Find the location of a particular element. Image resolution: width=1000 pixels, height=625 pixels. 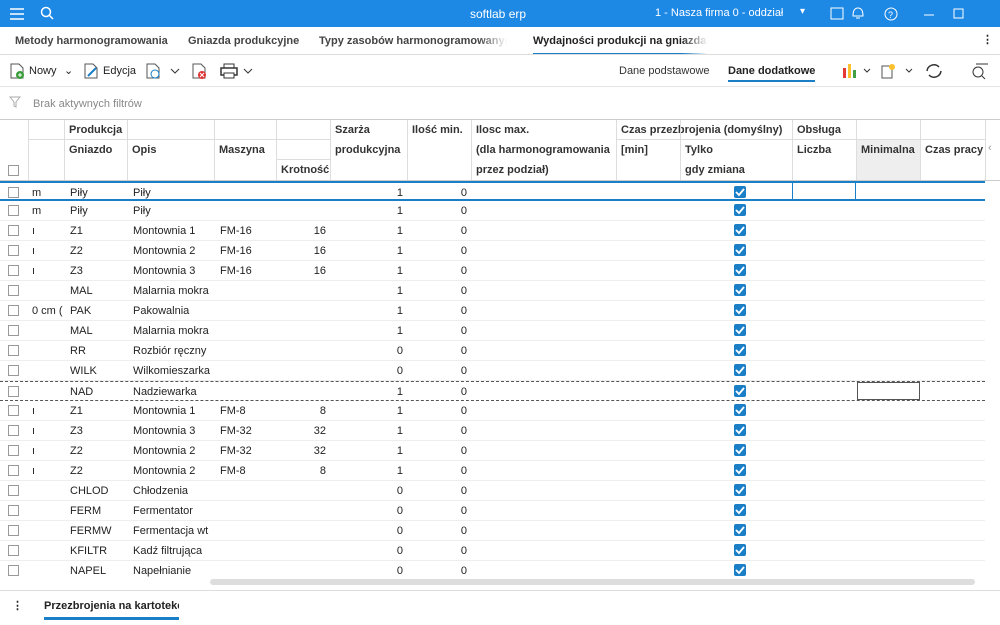

search-icon is located at coordinates (47, 13).